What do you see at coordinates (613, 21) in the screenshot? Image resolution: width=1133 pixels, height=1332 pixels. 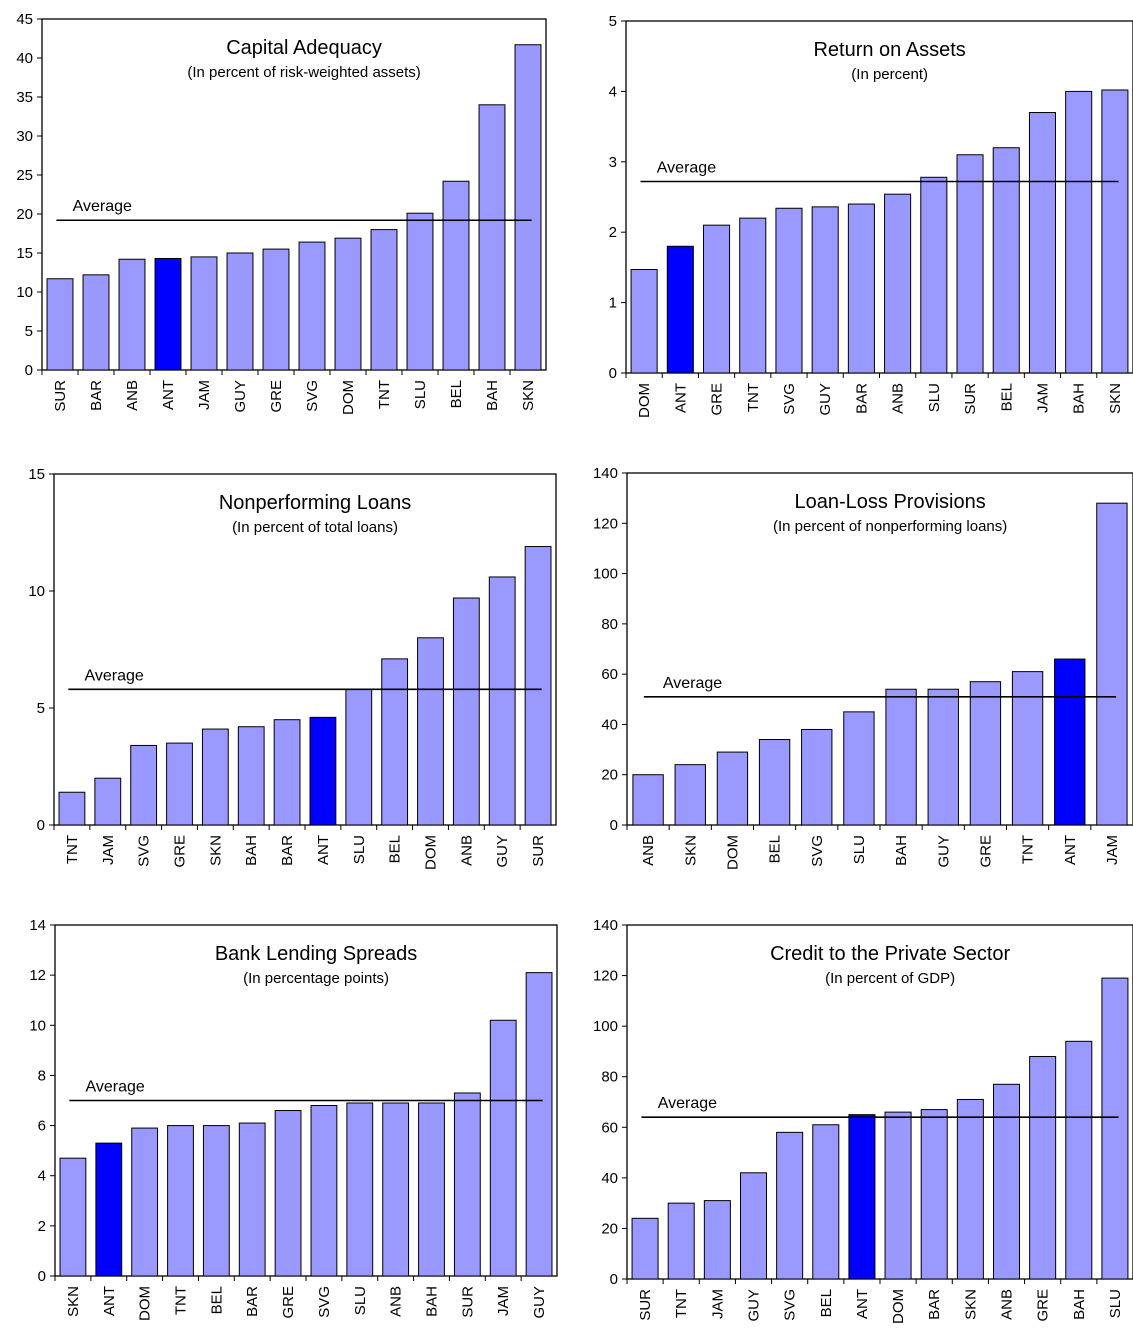 I see `y-tick-label: 5` at bounding box center [613, 21].